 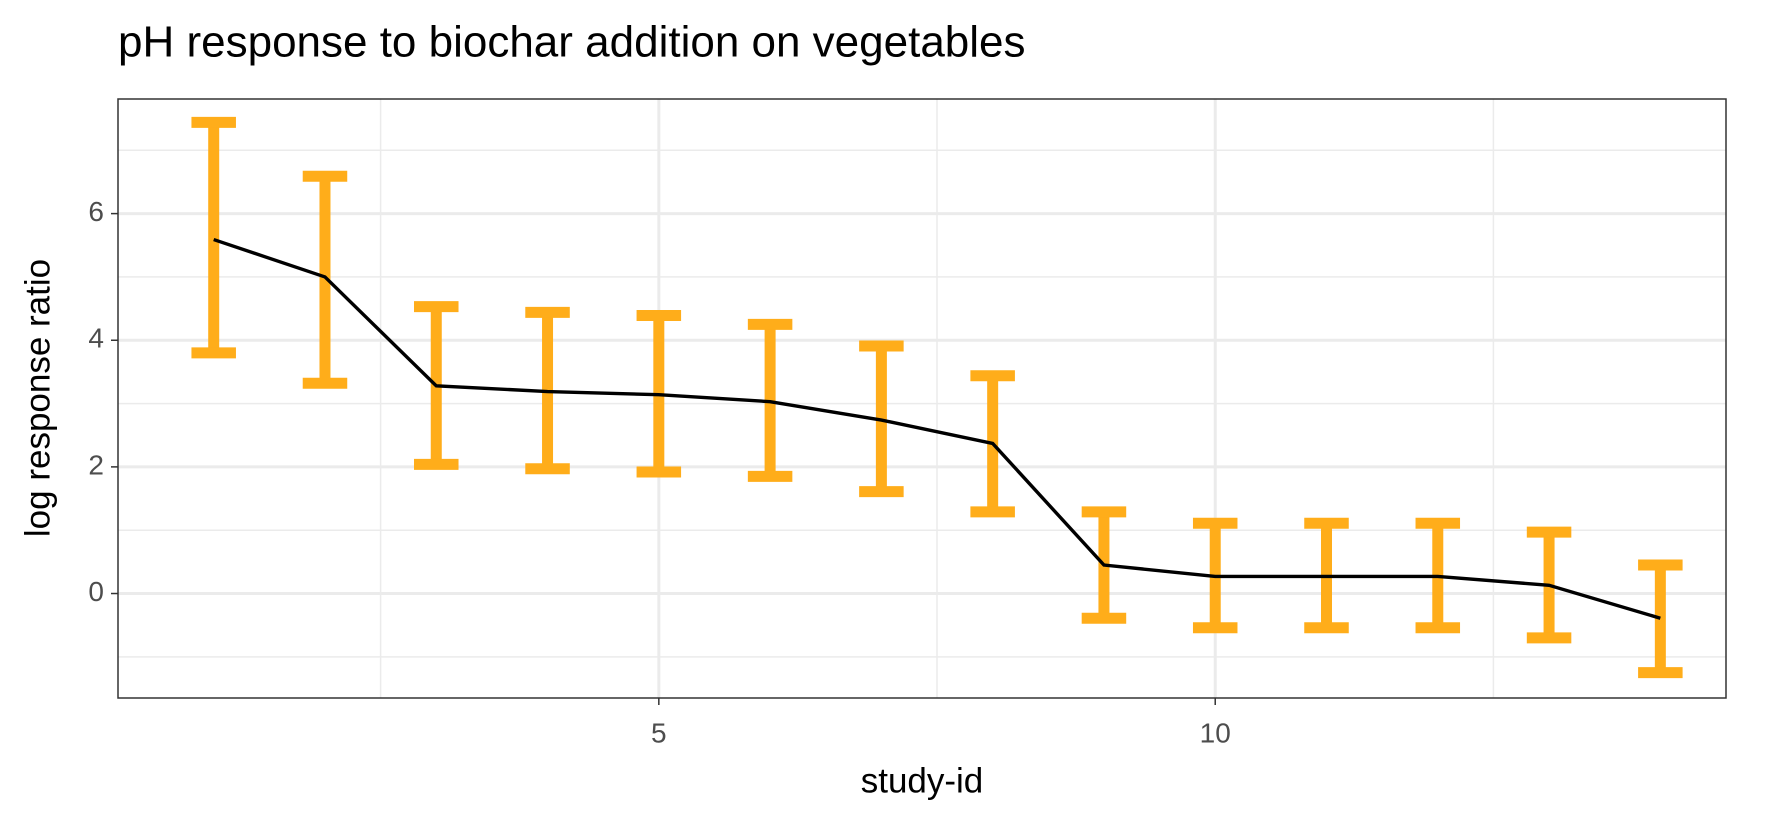 What do you see at coordinates (96, 464) in the screenshot?
I see `y-tick-label: 2` at bounding box center [96, 464].